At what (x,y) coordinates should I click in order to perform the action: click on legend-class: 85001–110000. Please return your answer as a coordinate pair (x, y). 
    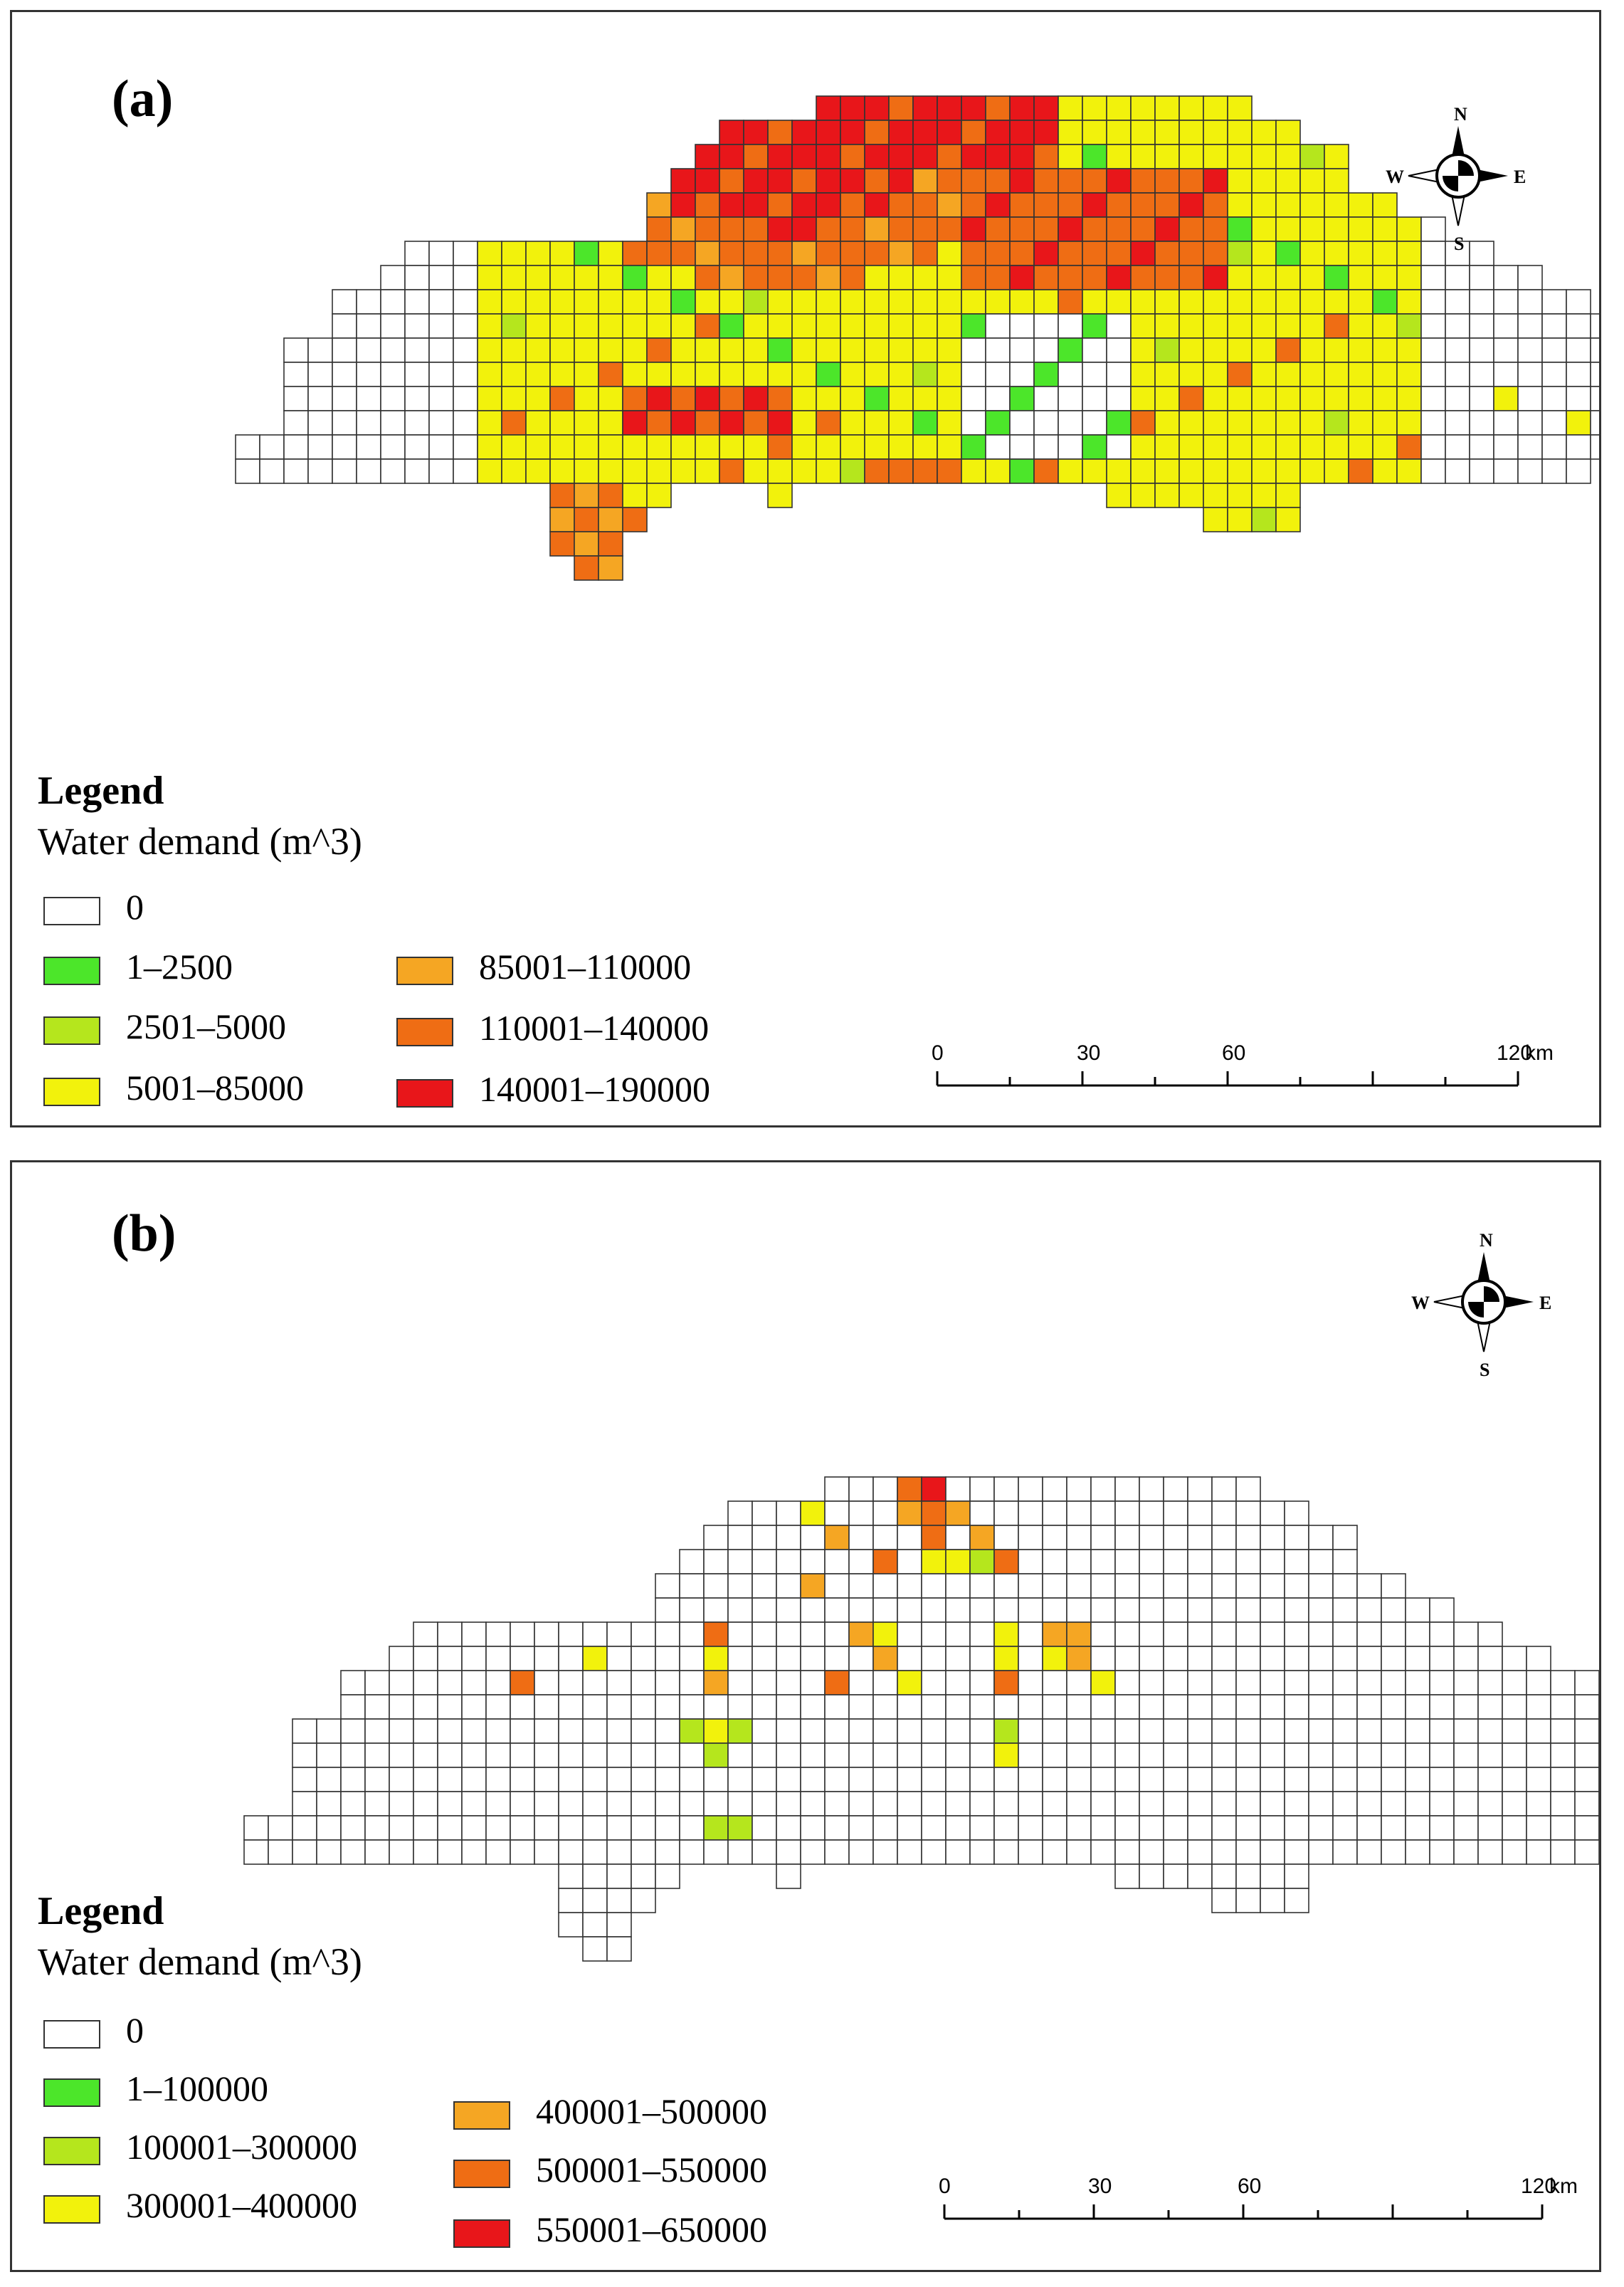
    Looking at the image, I should click on (543, 966).